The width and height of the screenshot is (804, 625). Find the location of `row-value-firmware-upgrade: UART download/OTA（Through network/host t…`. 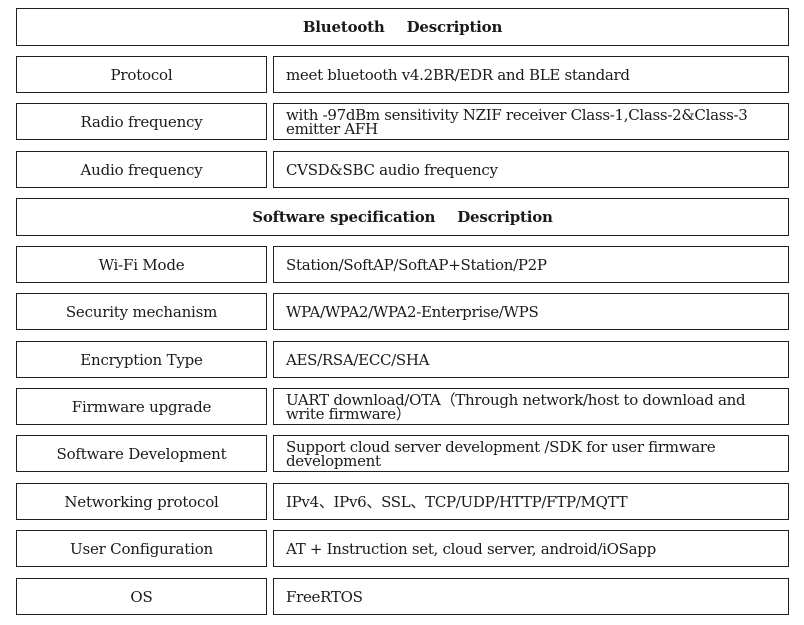

row-value-firmware-upgrade: UART download/OTA（Through network/host t… is located at coordinates (531, 406).